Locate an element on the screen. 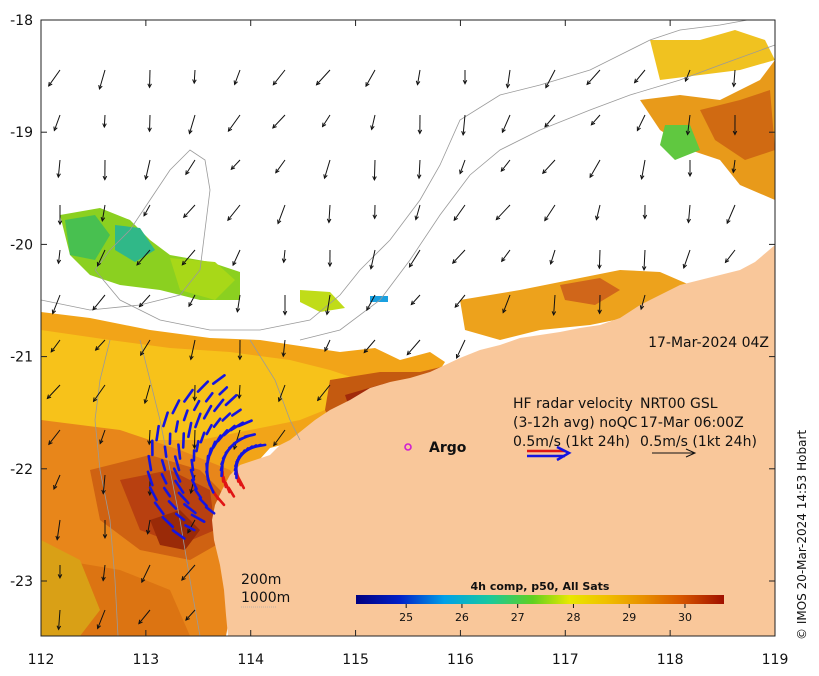  lon-tick-label: 114 is located at coordinates (250, 660).